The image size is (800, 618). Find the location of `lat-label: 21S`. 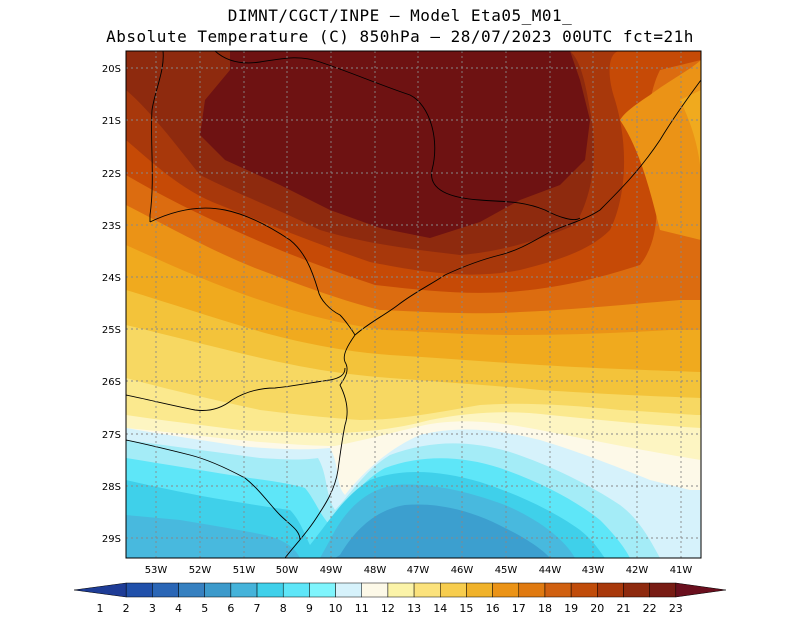

lat-label: 21S is located at coordinates (111, 121).